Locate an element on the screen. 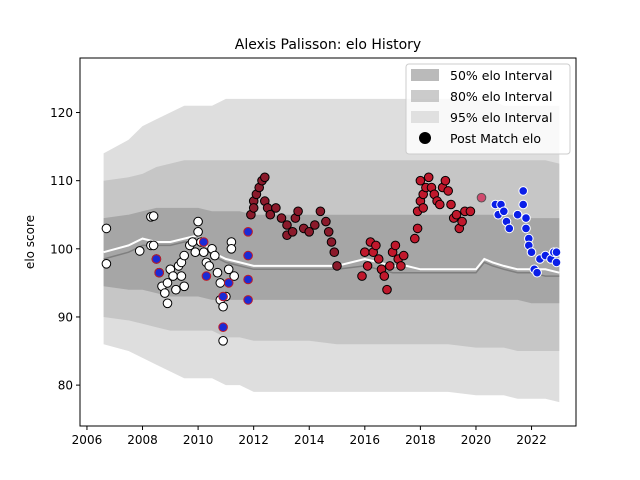  chart-title: Alexis Palisson: elo History is located at coordinates (328, 45).